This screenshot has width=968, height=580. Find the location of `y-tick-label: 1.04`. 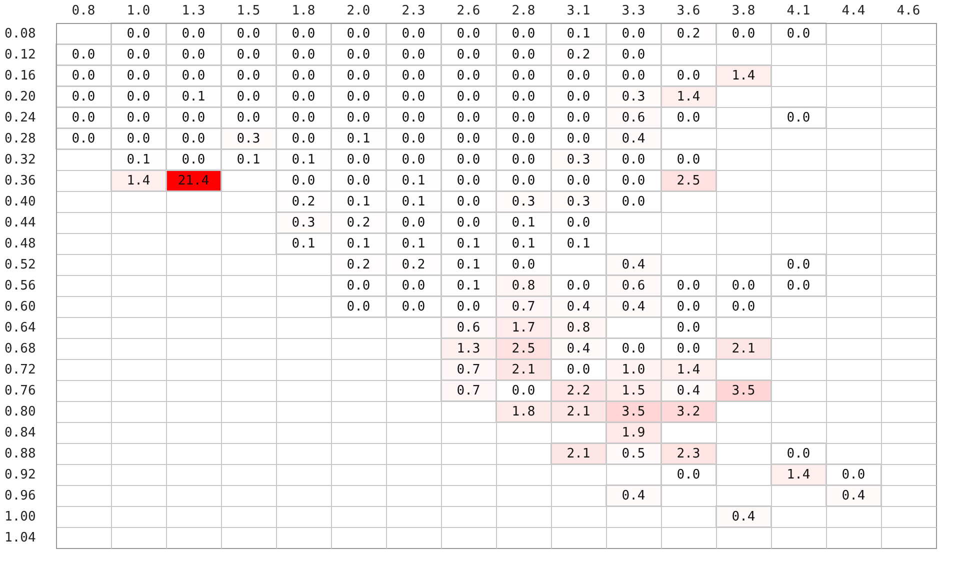

y-tick-label: 1.04 is located at coordinates (20, 538).